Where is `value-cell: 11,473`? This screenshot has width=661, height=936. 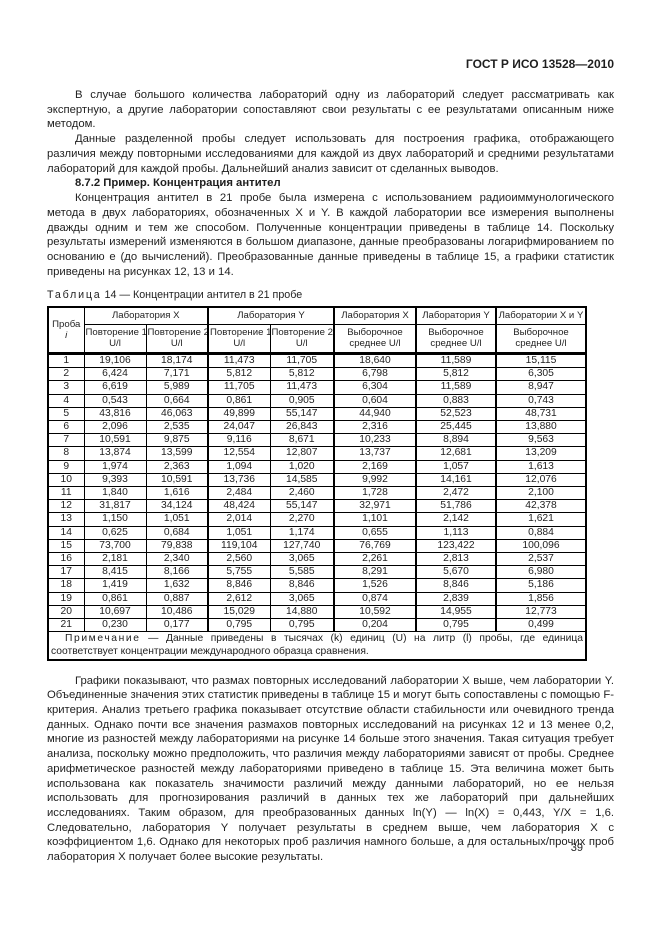 value-cell: 11,473 is located at coordinates (302, 387).